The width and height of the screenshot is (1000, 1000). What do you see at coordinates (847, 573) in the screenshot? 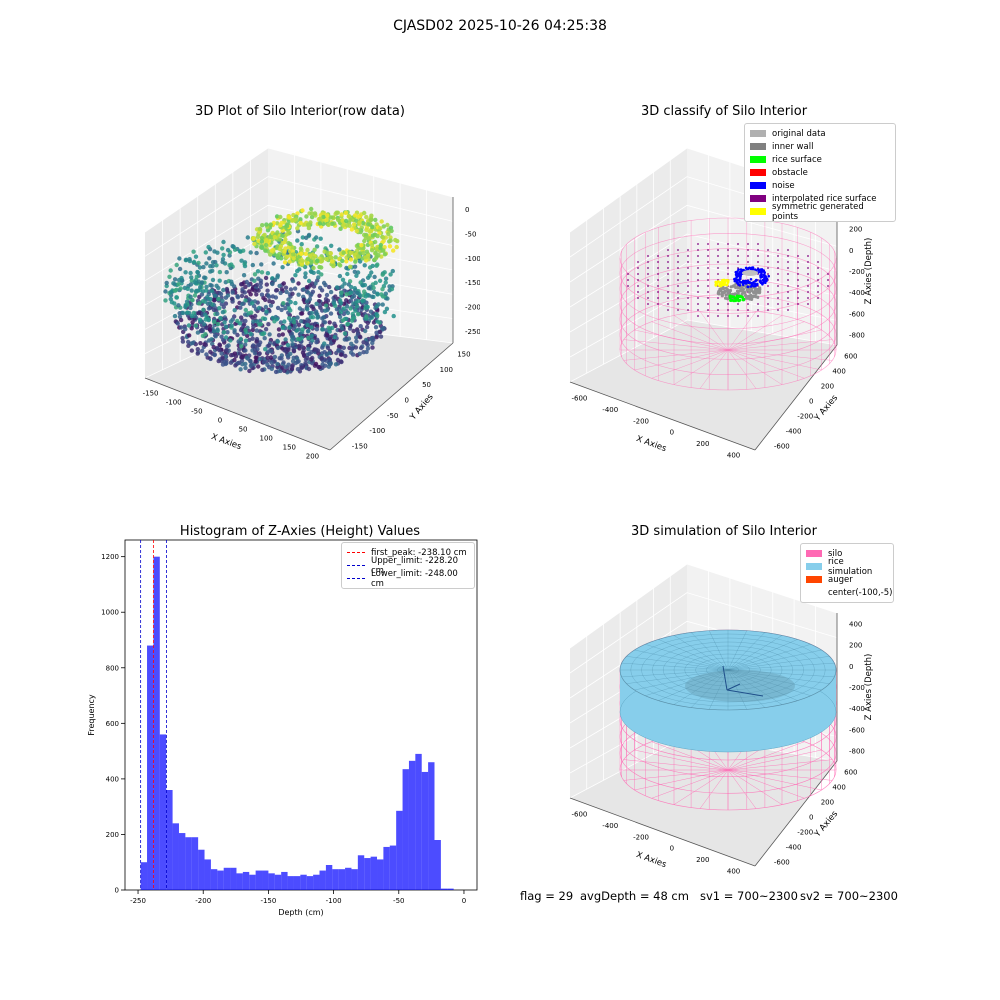
I see `simulation-legend: silo rice simulation auger center(-100,-5)` at bounding box center [847, 573].